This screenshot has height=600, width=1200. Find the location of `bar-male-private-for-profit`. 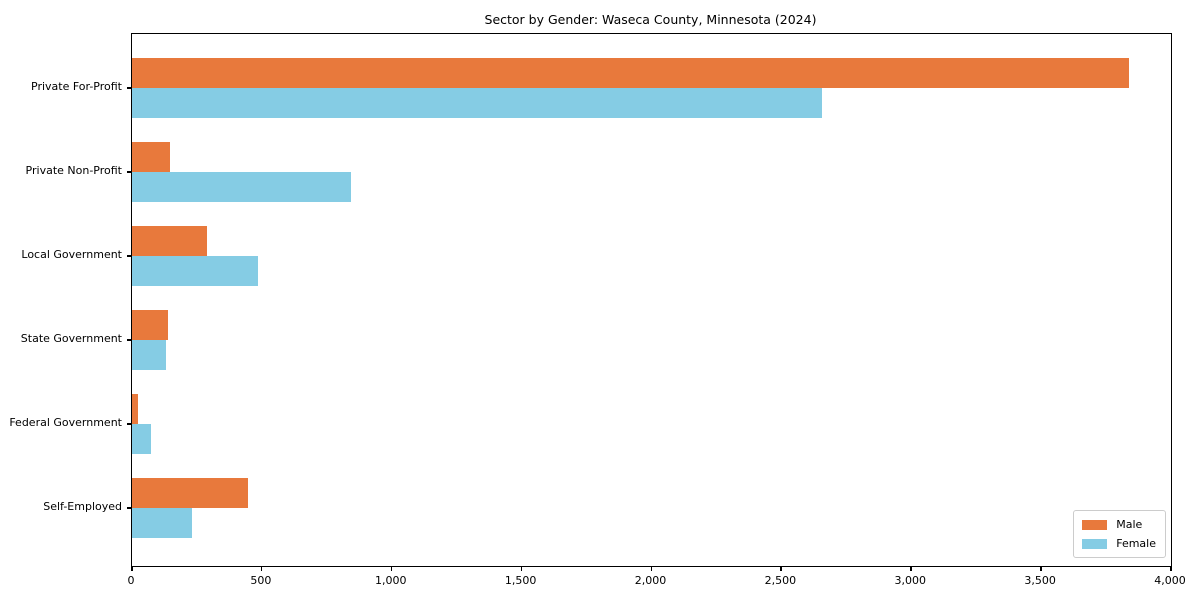

bar-male-private-for-profit is located at coordinates (631, 73).